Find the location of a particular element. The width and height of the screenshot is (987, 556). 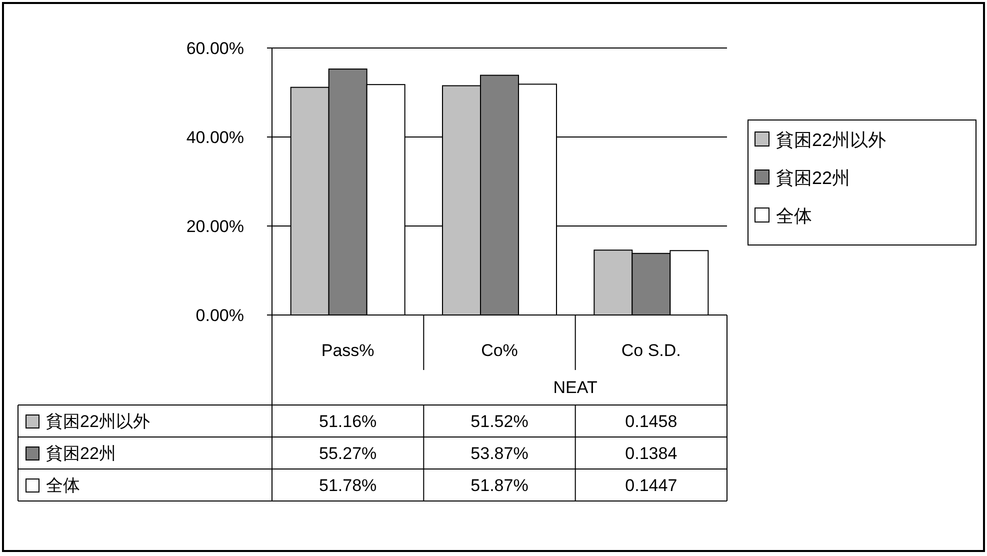

y-tick-label: 20.00% is located at coordinates (215, 226).